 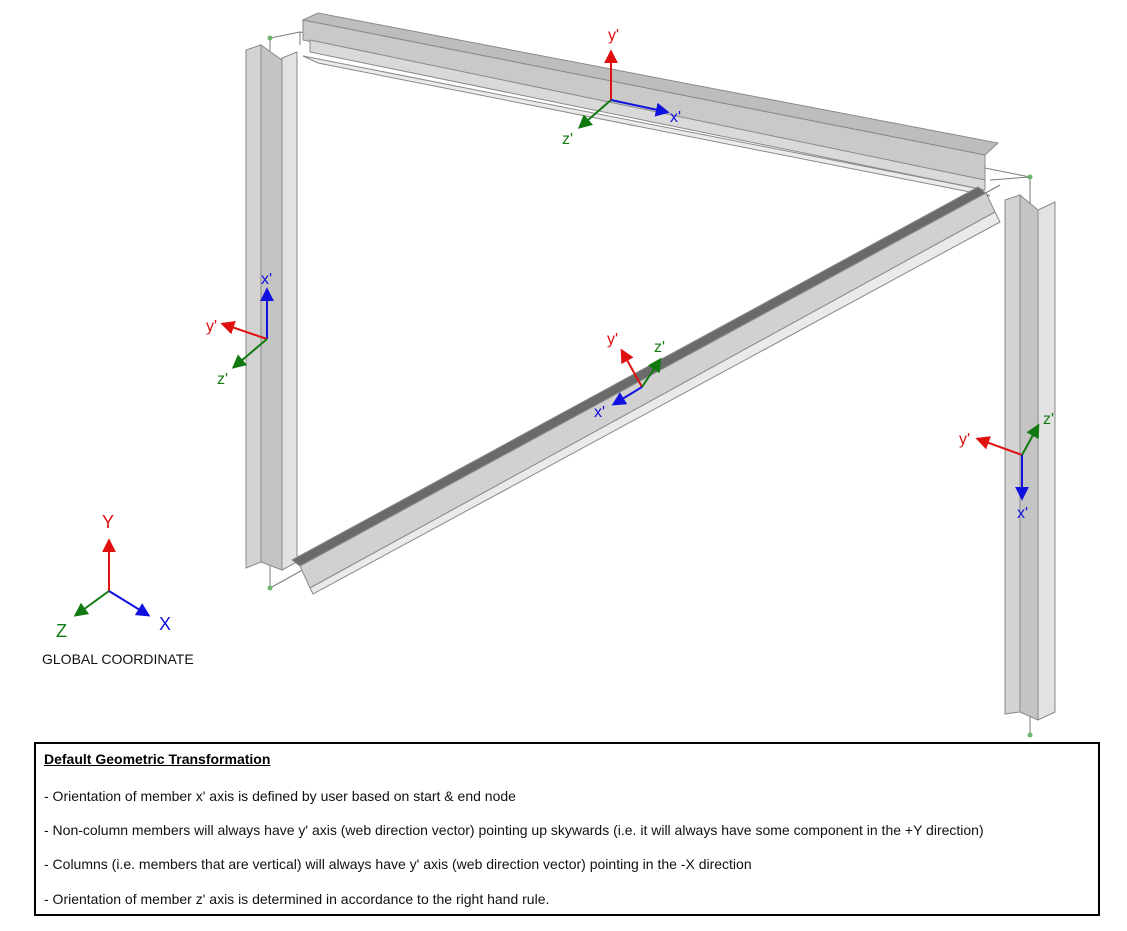 What do you see at coordinates (165, 624) in the screenshot?
I see `global-x-label: X` at bounding box center [165, 624].